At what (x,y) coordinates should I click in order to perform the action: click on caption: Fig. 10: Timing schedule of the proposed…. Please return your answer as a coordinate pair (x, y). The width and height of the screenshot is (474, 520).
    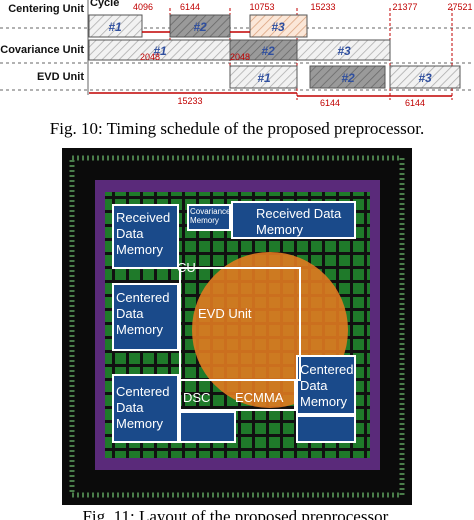
    Looking at the image, I should click on (237, 128).